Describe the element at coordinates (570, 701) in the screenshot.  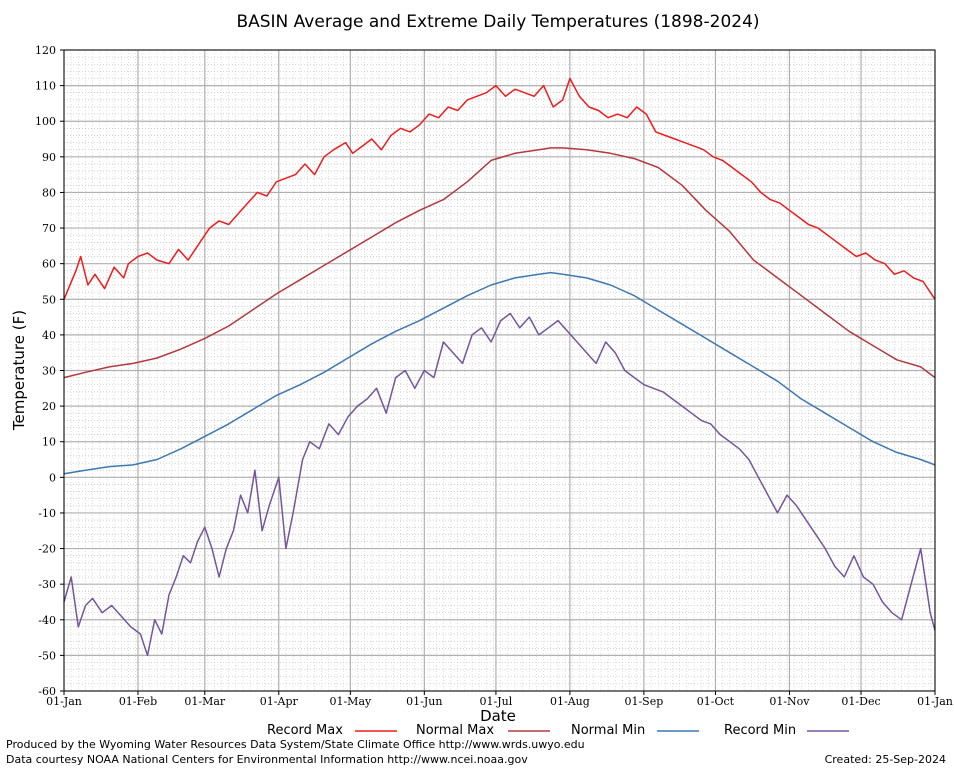
I see `x-tick-label: 01-Aug` at that location.